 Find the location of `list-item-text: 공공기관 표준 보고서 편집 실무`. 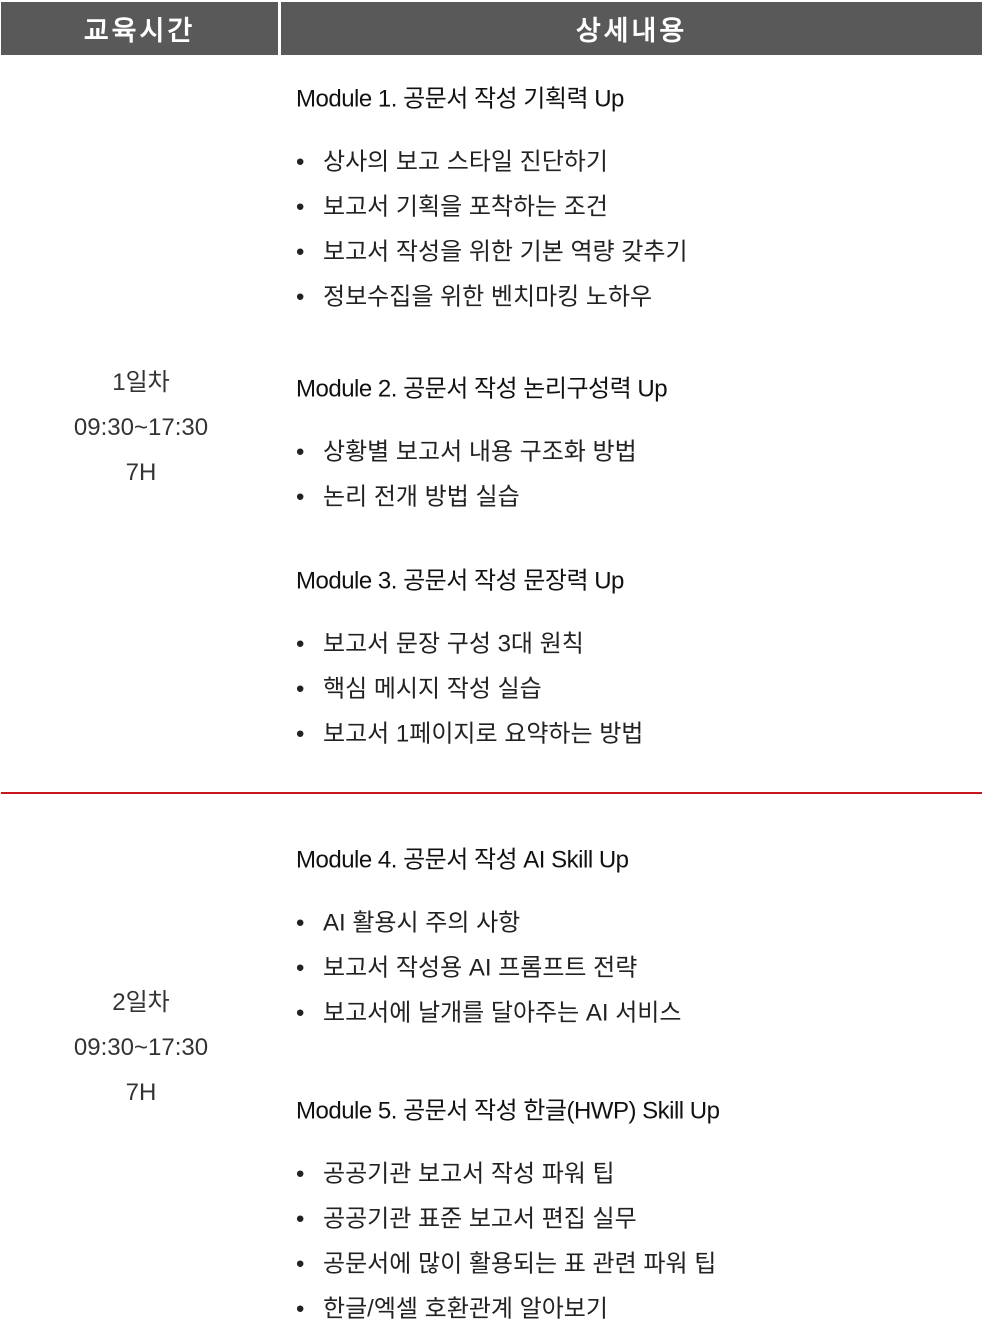

list-item-text: 공공기관 표준 보고서 편집 실무 is located at coordinates (480, 1219).